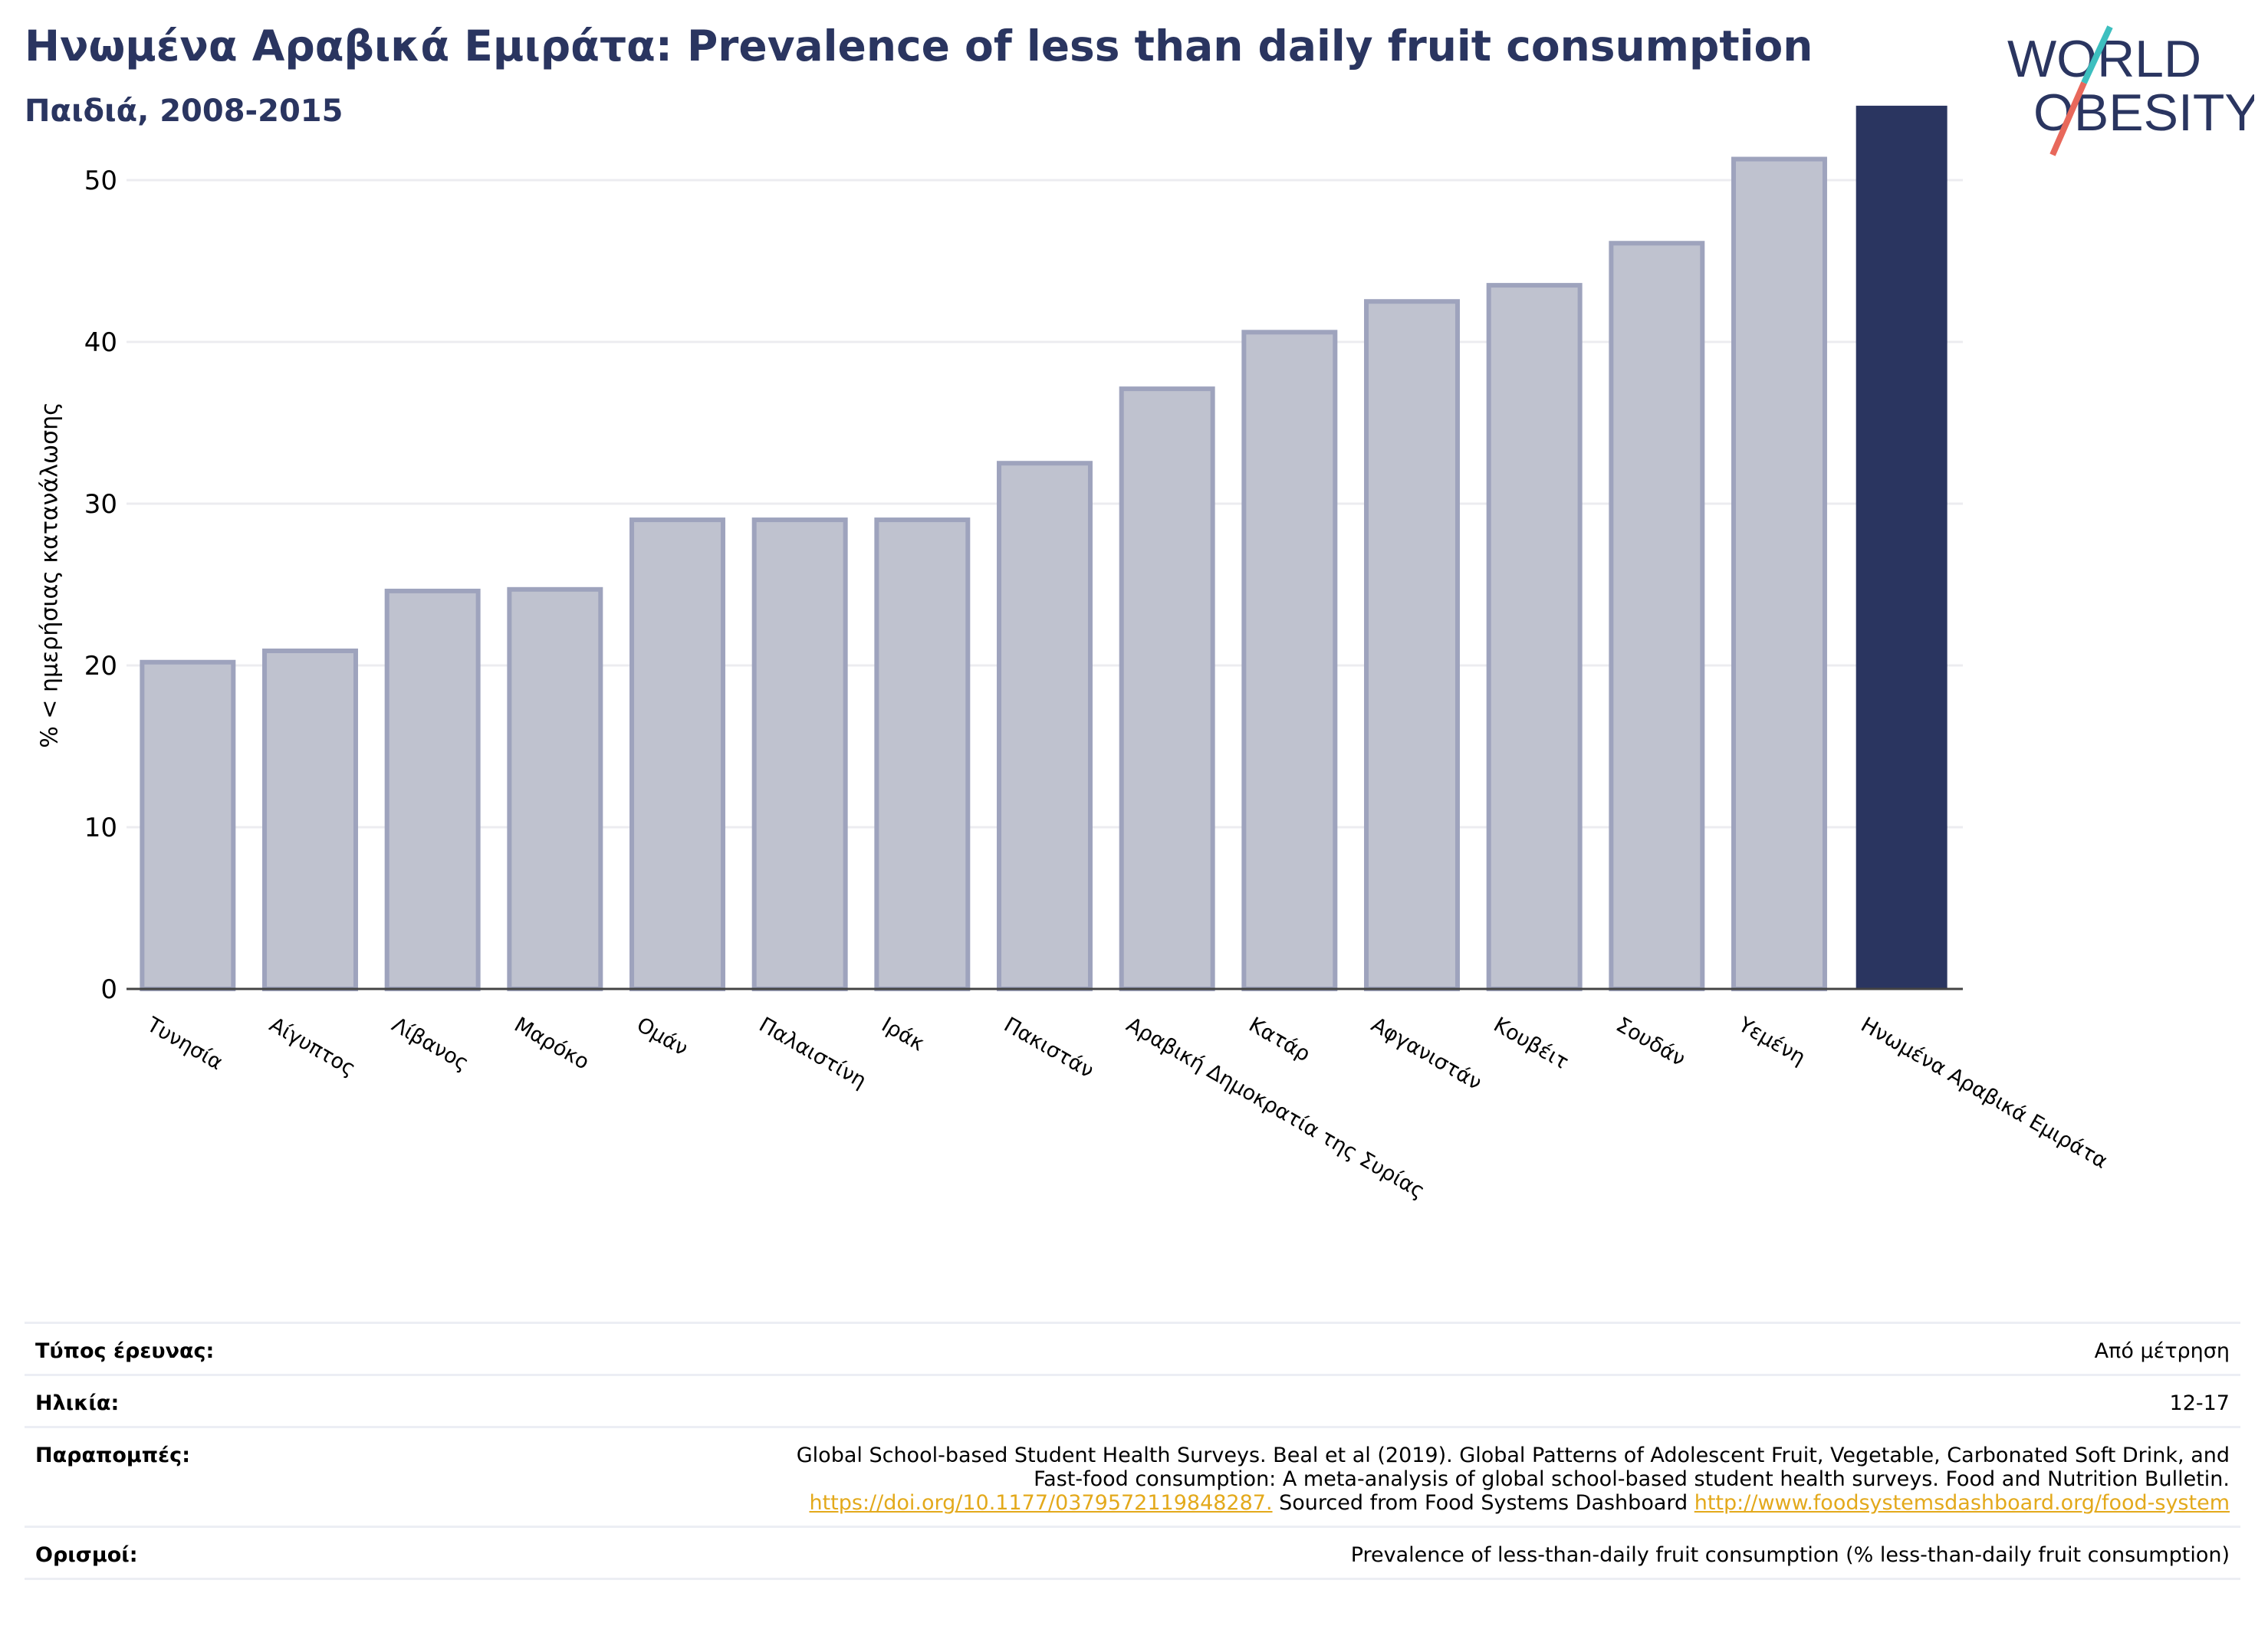  I want to click on meta-row-age: Ηλικία: 12-17, so click(1132, 1401).